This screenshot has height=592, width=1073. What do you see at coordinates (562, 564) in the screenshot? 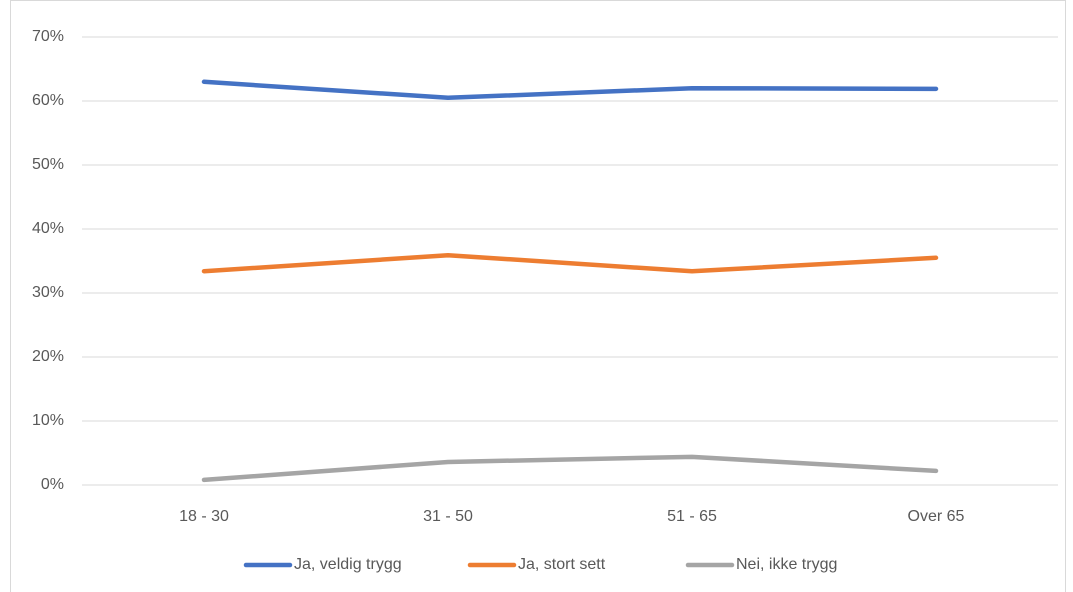
I see `legend-label: Ja, stort sett` at bounding box center [562, 564].